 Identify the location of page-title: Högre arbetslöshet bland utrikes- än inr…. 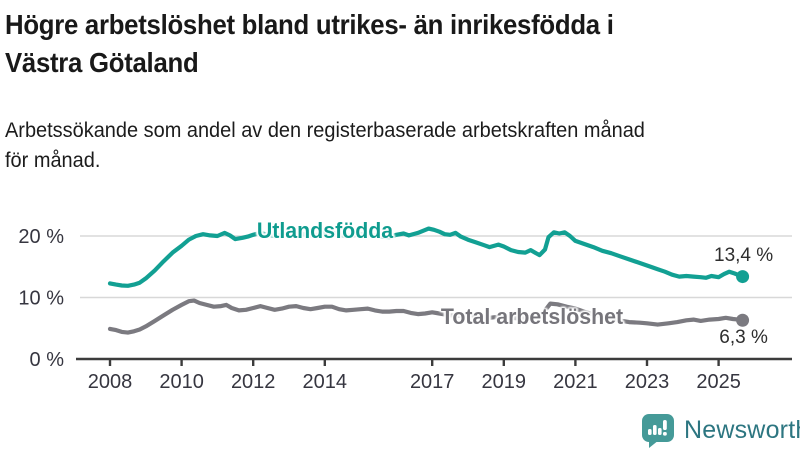
(309, 44).